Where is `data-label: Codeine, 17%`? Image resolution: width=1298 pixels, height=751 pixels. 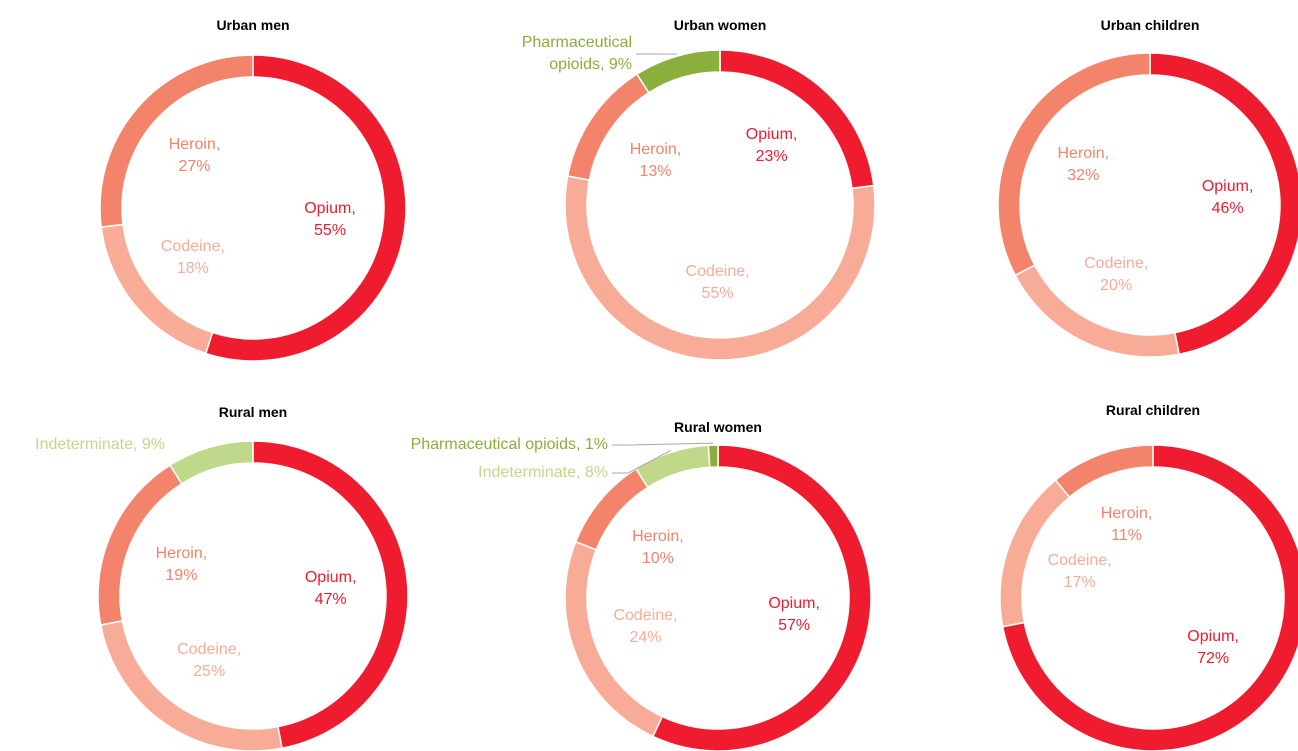
data-label: Codeine, 17% is located at coordinates (1079, 571).